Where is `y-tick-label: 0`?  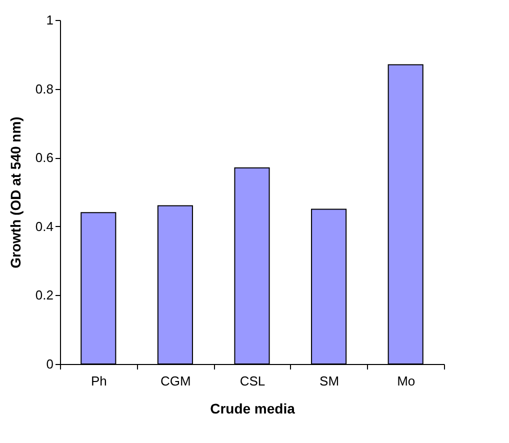 y-tick-label: 0 is located at coordinates (50, 364).